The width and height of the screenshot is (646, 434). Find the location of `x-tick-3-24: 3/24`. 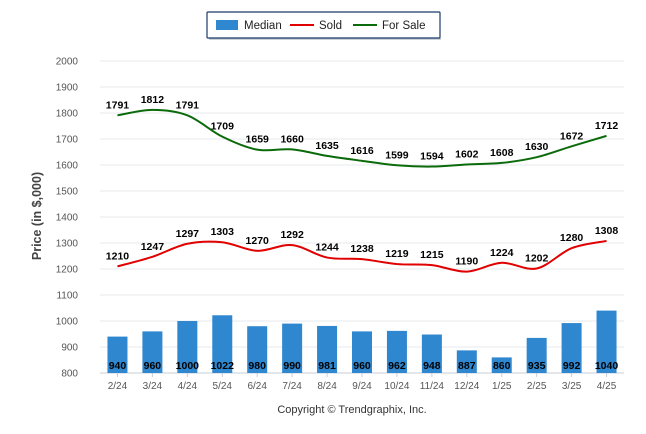

x-tick-3-24: 3/24 is located at coordinates (153, 386).